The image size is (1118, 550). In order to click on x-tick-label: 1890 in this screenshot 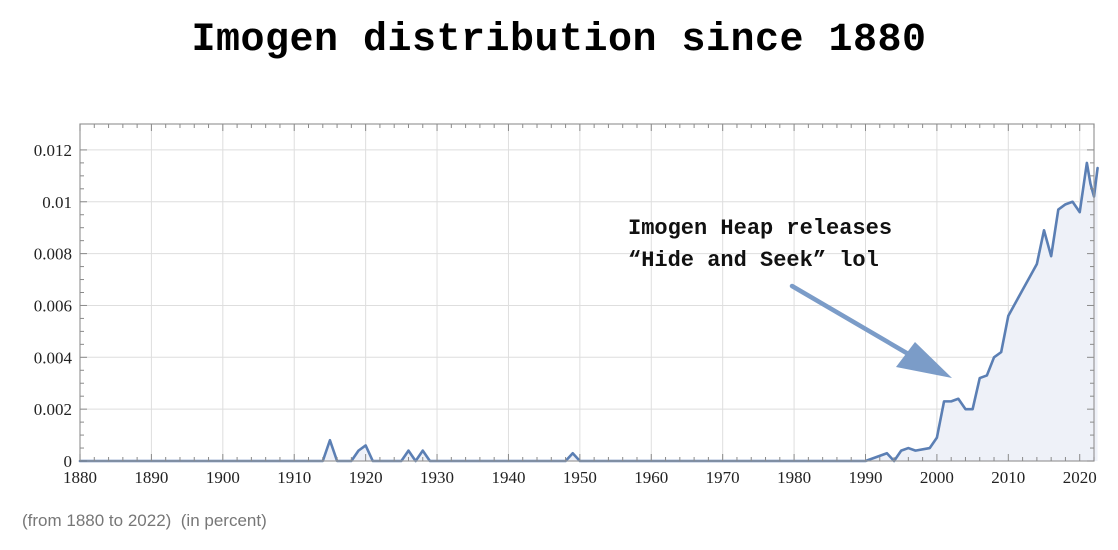, I will do `click(151, 477)`.